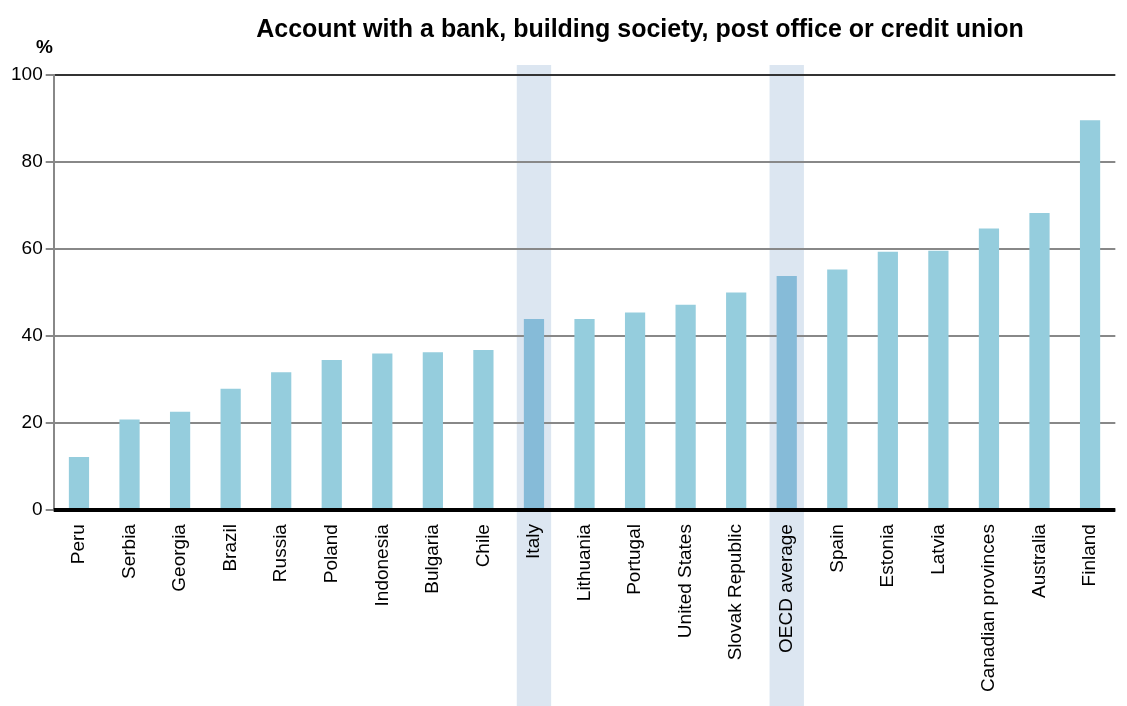 The height and width of the screenshot is (706, 1127). What do you see at coordinates (1089, 555) in the screenshot?
I see `x-tick-label: Finland` at bounding box center [1089, 555].